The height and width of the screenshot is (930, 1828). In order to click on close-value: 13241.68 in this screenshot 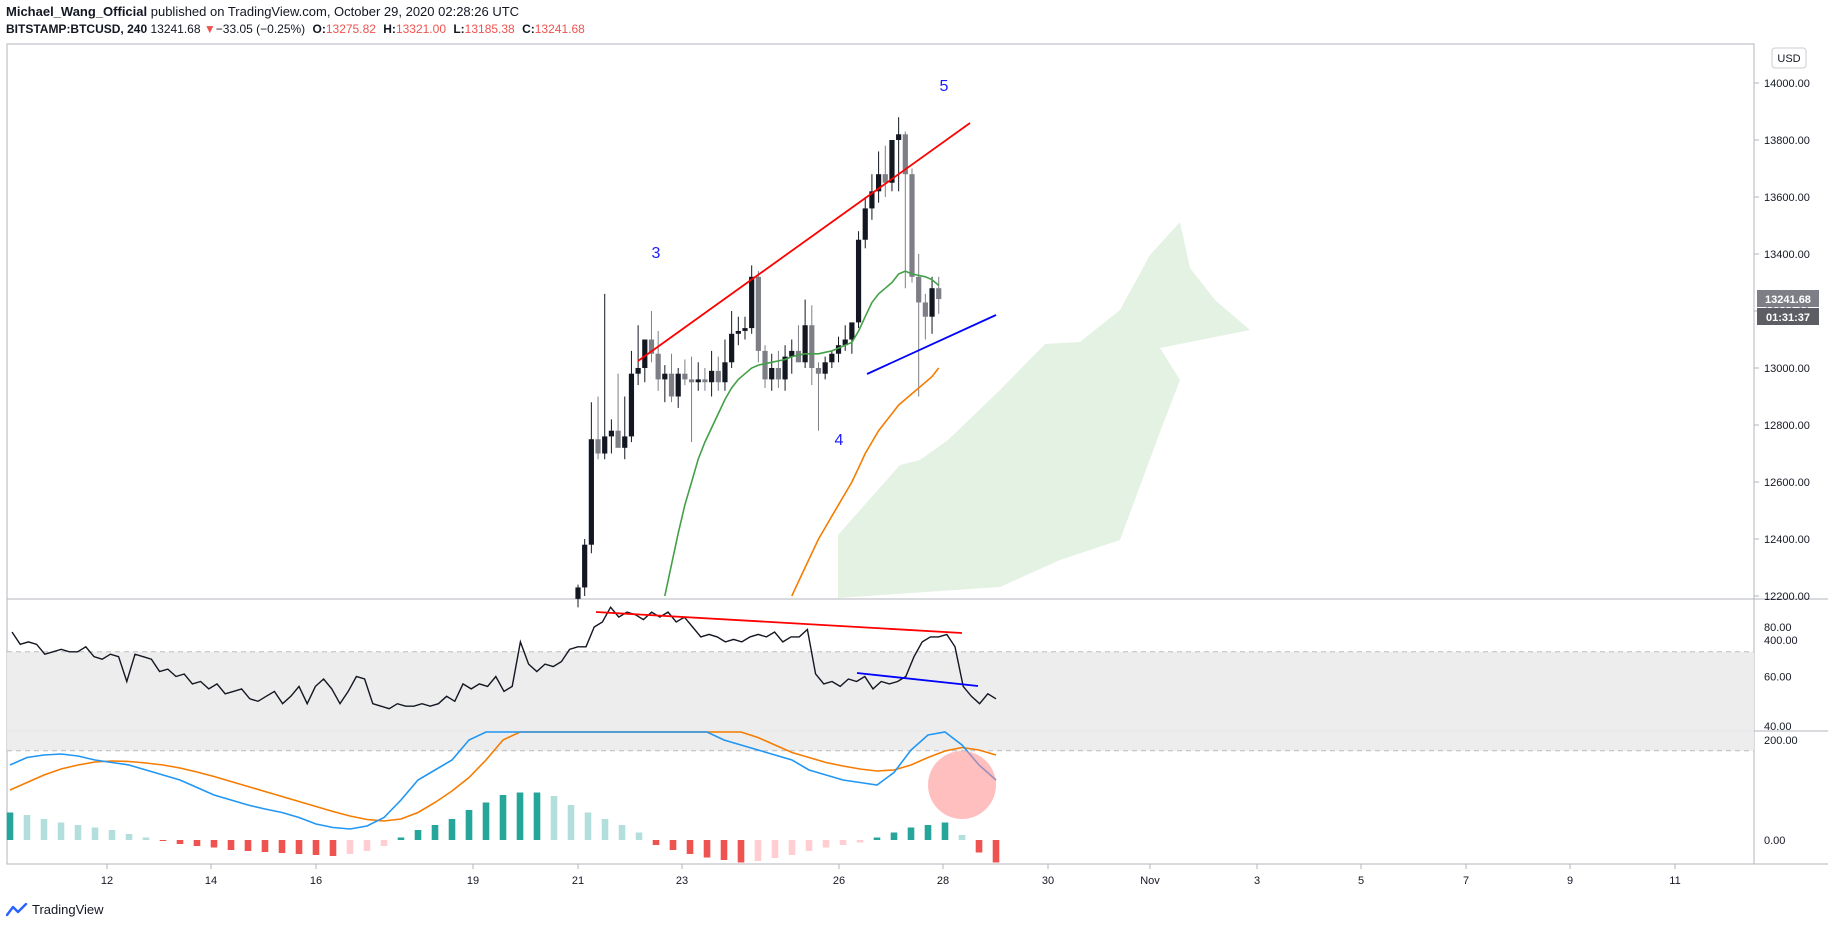, I will do `click(559, 29)`.